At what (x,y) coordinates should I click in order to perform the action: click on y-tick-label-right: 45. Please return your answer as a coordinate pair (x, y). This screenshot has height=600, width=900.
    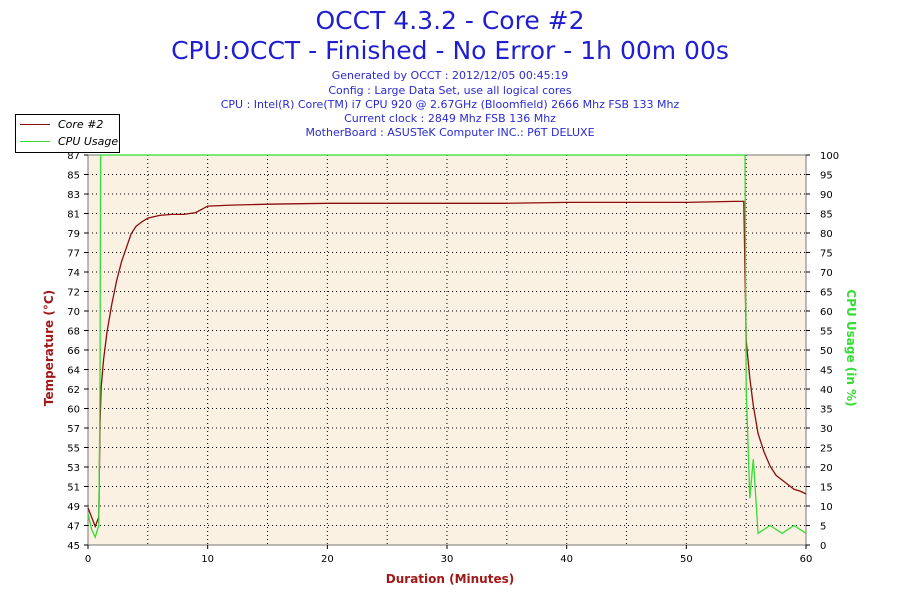
    Looking at the image, I should click on (826, 371).